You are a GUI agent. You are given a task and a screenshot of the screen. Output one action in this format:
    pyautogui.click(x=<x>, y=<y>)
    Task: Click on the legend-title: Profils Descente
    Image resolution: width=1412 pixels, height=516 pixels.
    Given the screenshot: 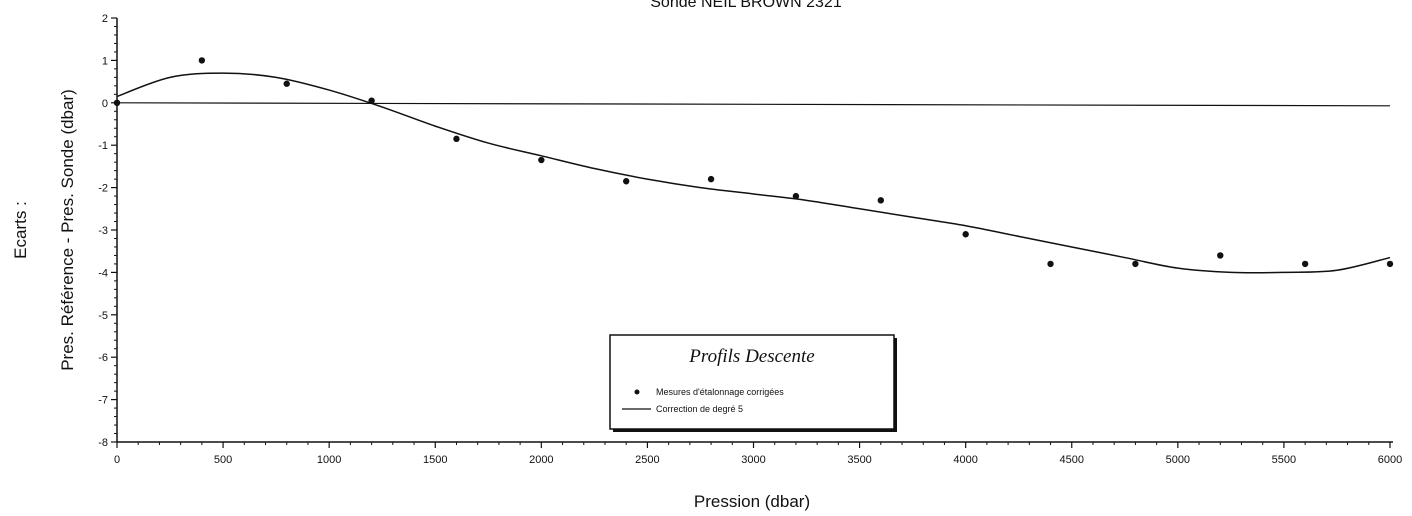 What is the action you would take?
    pyautogui.click(x=751, y=356)
    